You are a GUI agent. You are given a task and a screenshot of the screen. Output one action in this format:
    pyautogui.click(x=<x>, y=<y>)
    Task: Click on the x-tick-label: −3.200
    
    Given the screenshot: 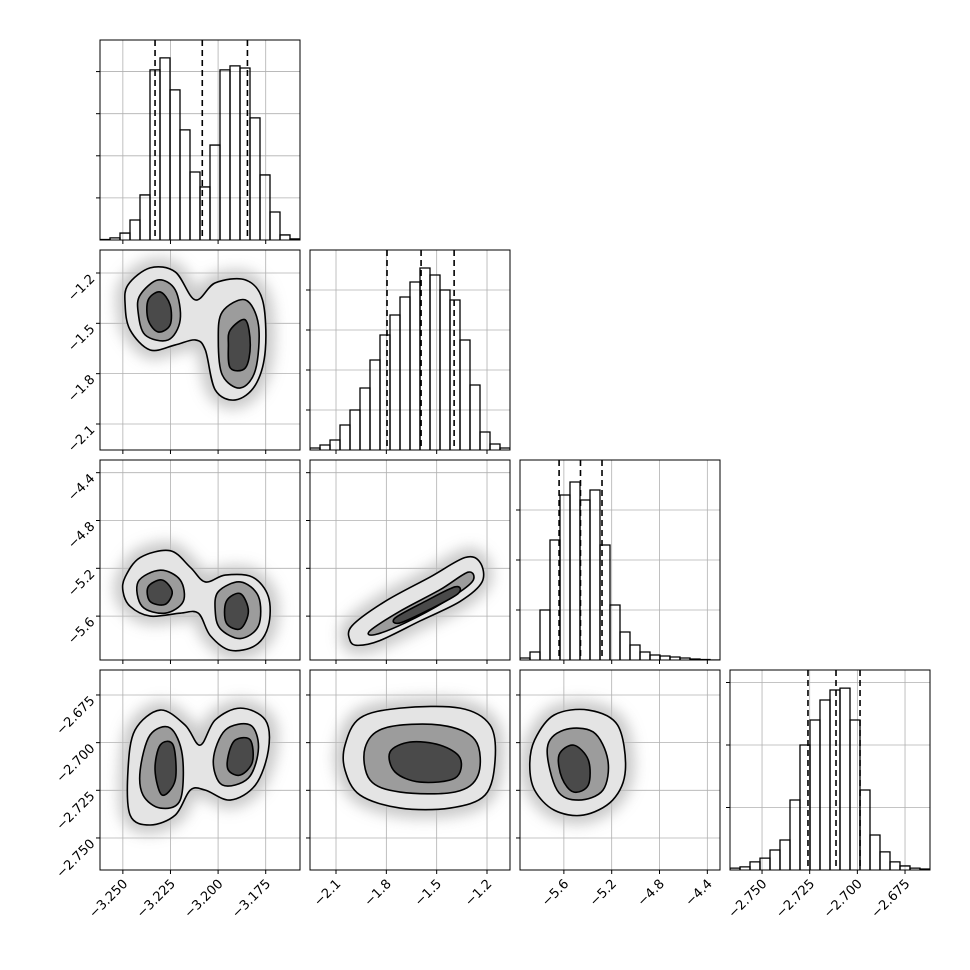 What is the action you would take?
    pyautogui.click(x=204, y=899)
    